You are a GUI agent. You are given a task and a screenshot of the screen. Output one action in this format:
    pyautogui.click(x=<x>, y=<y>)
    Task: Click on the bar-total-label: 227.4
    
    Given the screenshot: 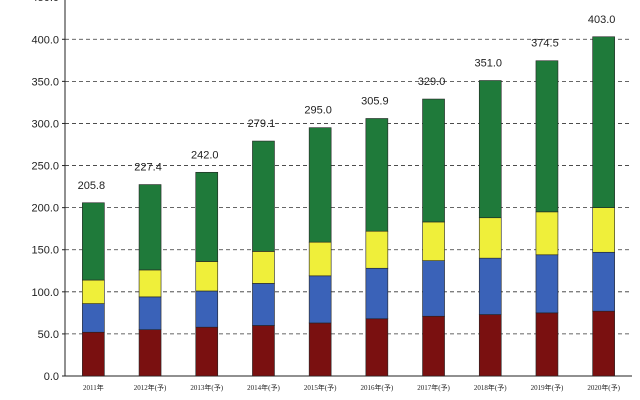 What is the action you would take?
    pyautogui.click(x=148, y=168)
    